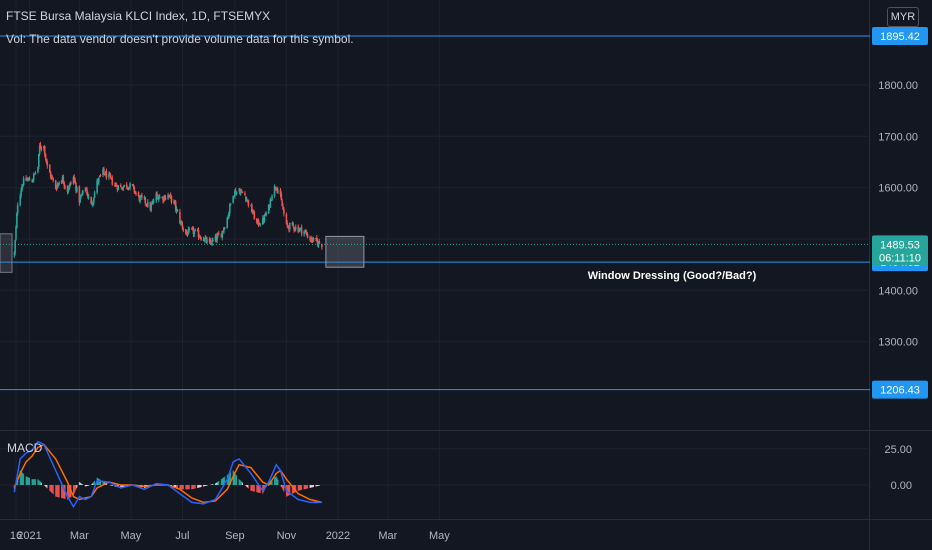  What do you see at coordinates (900, 245) in the screenshot?
I see `last-price-label: 1489.53` at bounding box center [900, 245].